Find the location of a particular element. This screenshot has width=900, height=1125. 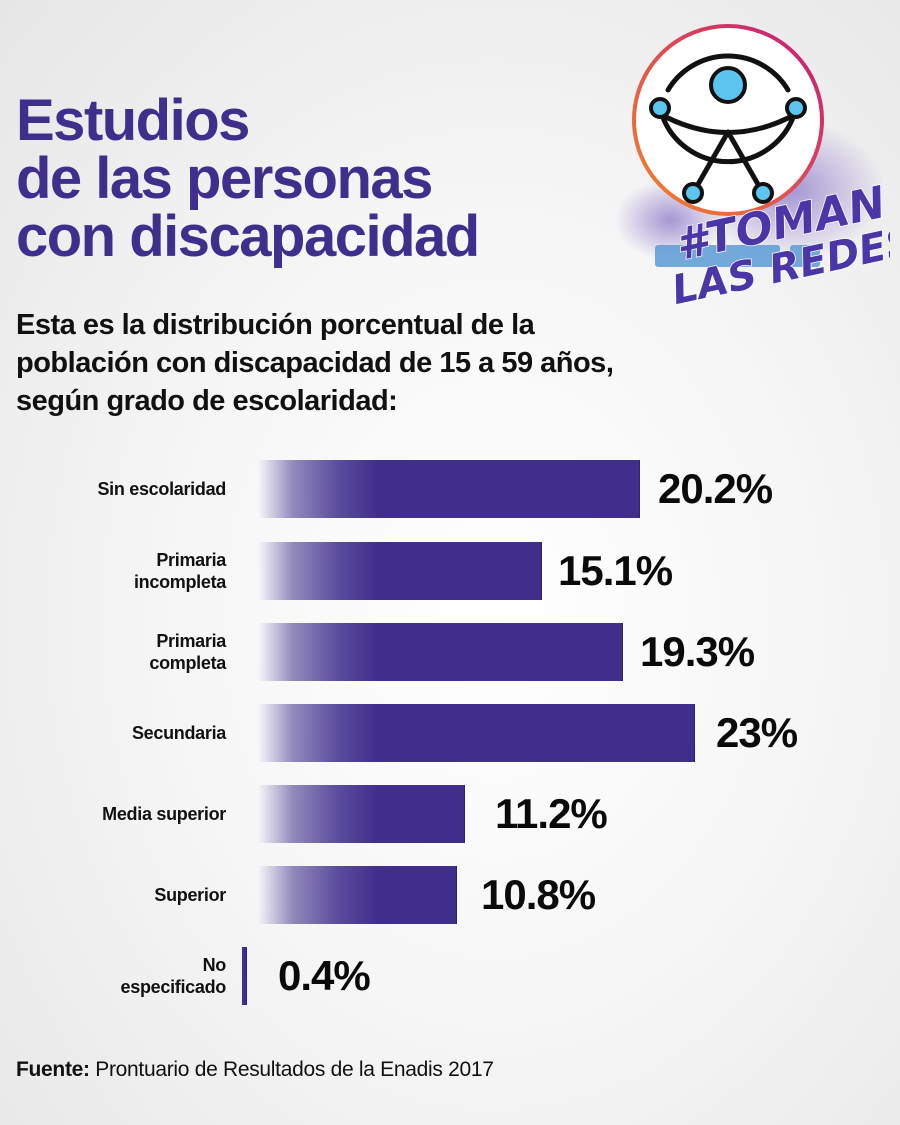

category-label: Primaria completa is located at coordinates (187, 652).